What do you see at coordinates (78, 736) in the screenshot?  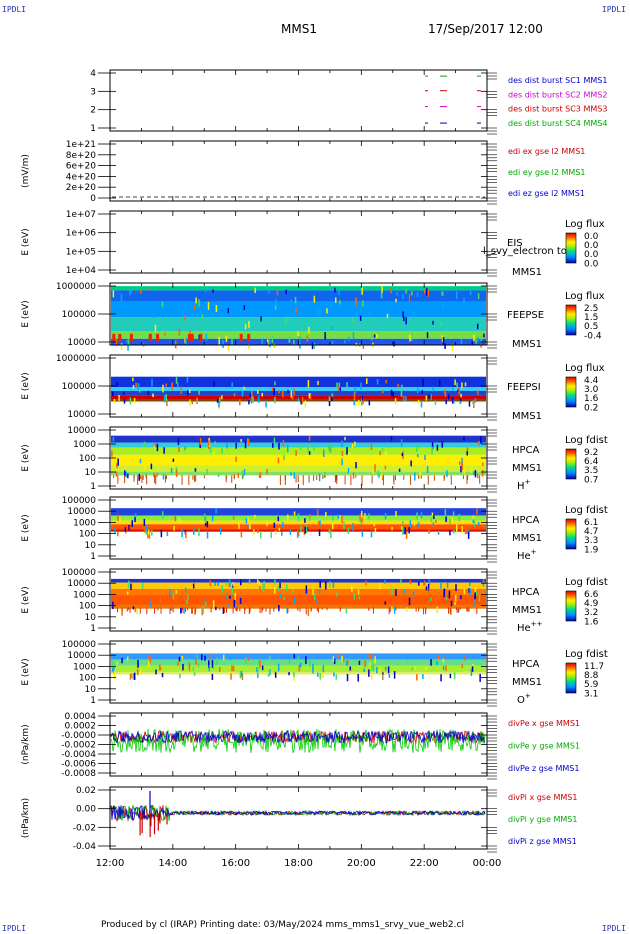 I see `y-tick-label: -0.0000` at bounding box center [78, 736].